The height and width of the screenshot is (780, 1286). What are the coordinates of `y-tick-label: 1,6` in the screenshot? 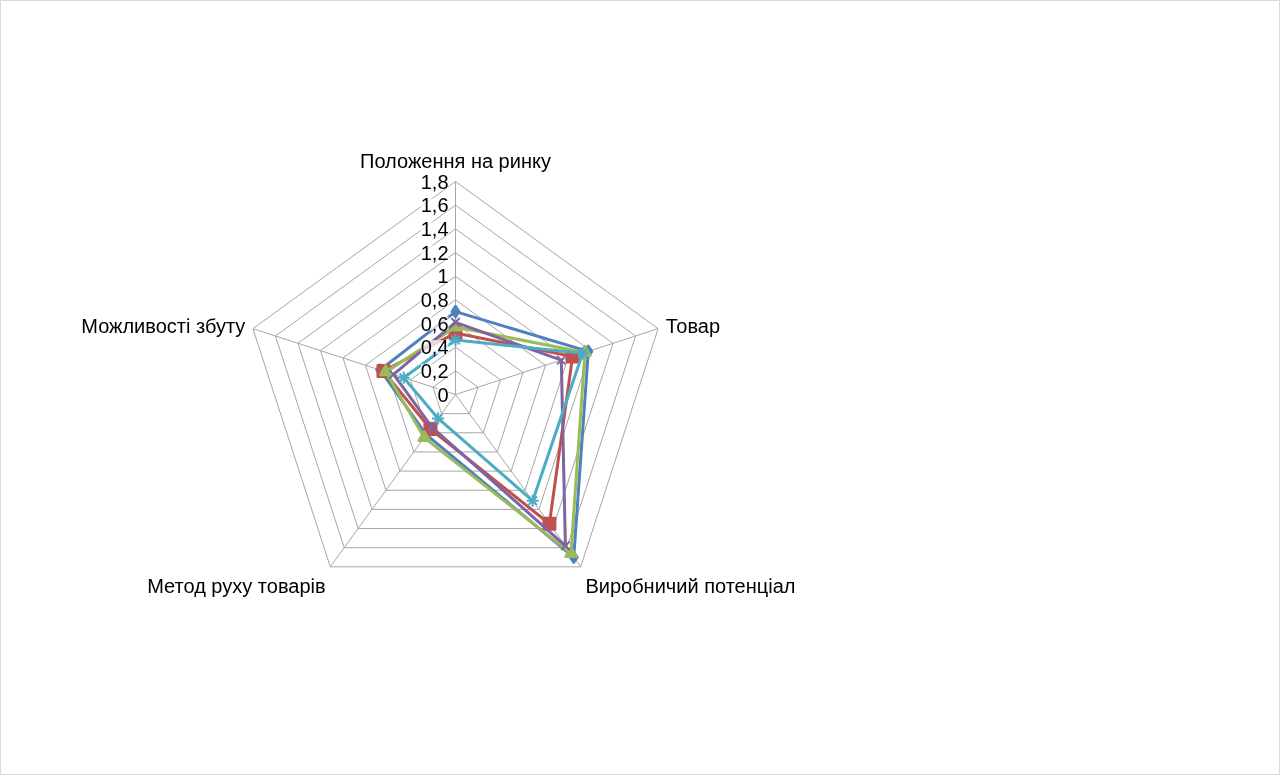 It's located at (434, 205).